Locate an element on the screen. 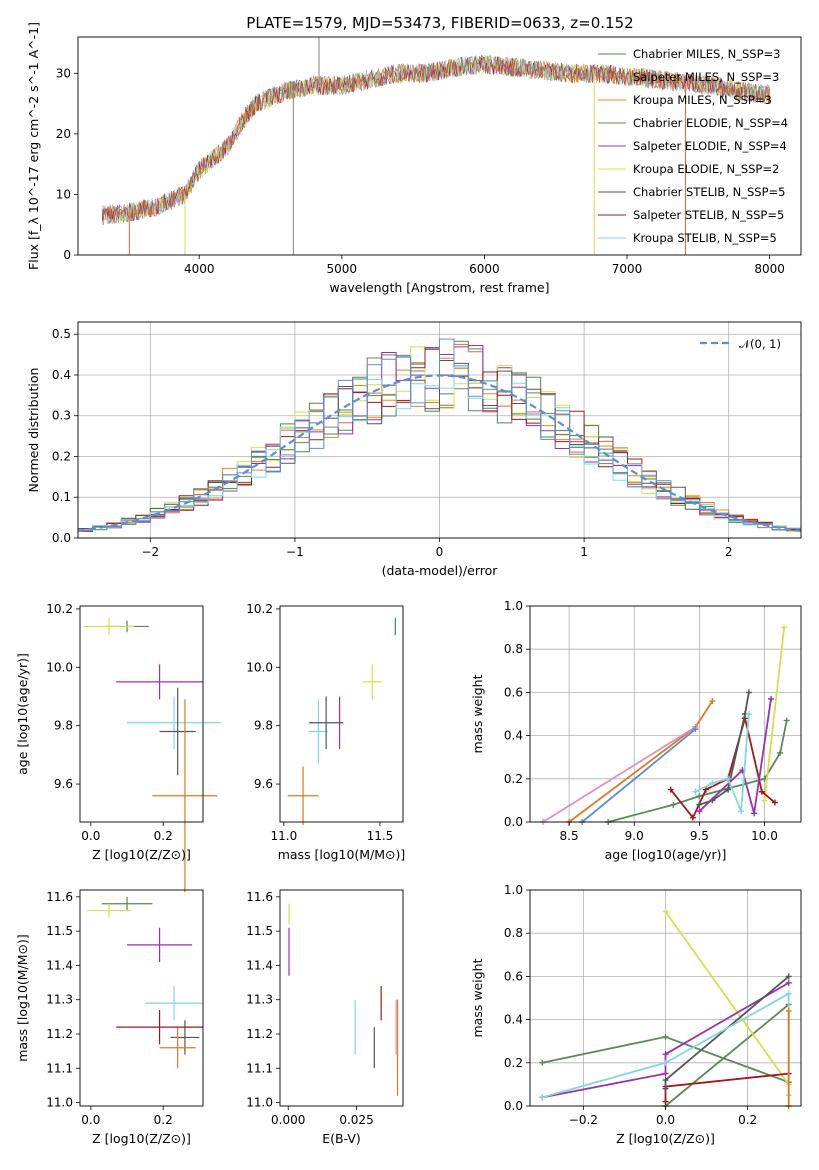 This screenshot has width=819, height=1170. spectrum-line is located at coordinates (435, 140).